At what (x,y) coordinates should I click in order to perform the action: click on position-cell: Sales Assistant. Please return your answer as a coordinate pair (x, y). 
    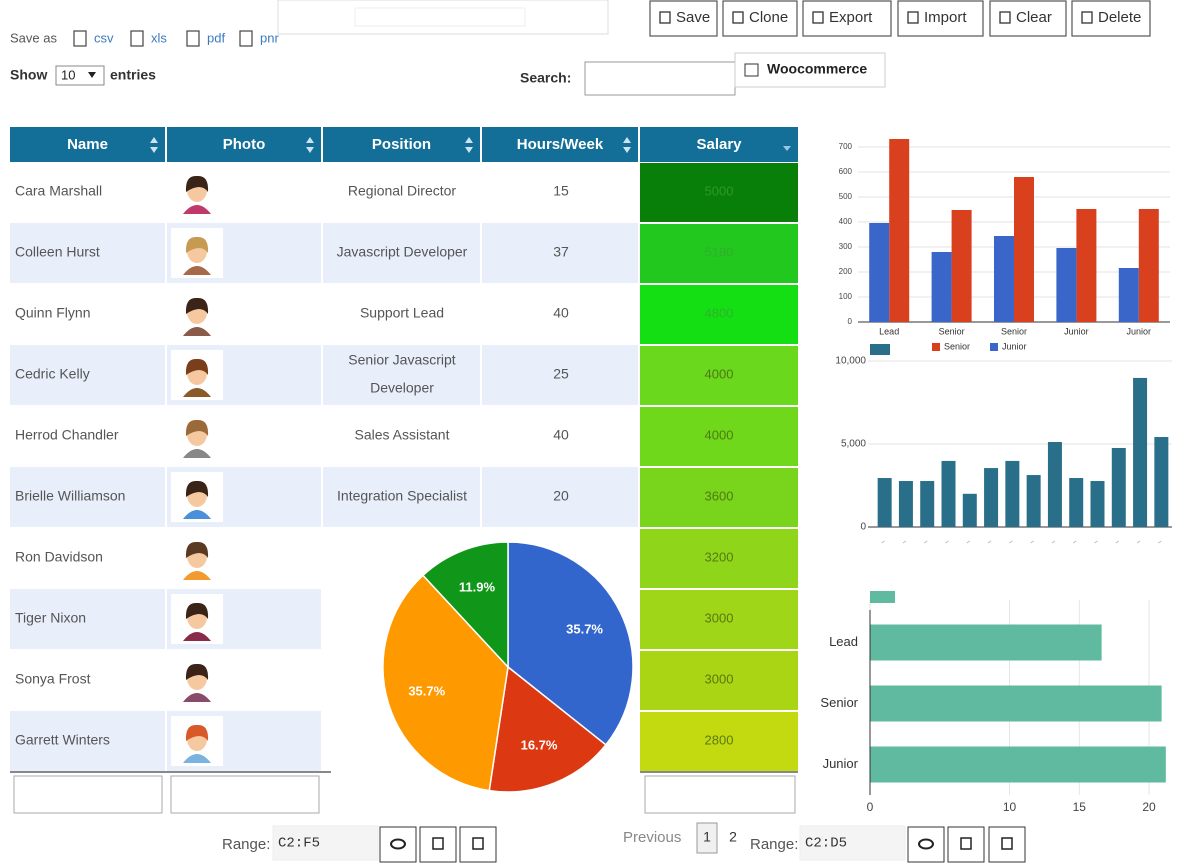
    Looking at the image, I should click on (402, 435).